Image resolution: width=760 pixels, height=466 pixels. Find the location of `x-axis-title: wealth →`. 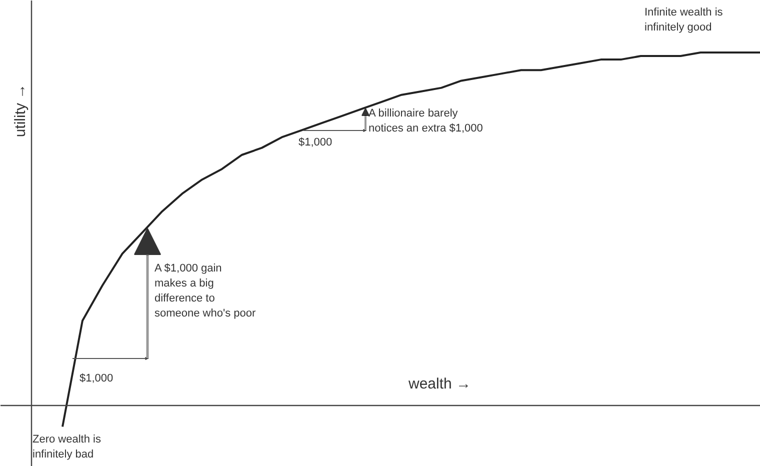

x-axis-title: wealth → is located at coordinates (440, 384).